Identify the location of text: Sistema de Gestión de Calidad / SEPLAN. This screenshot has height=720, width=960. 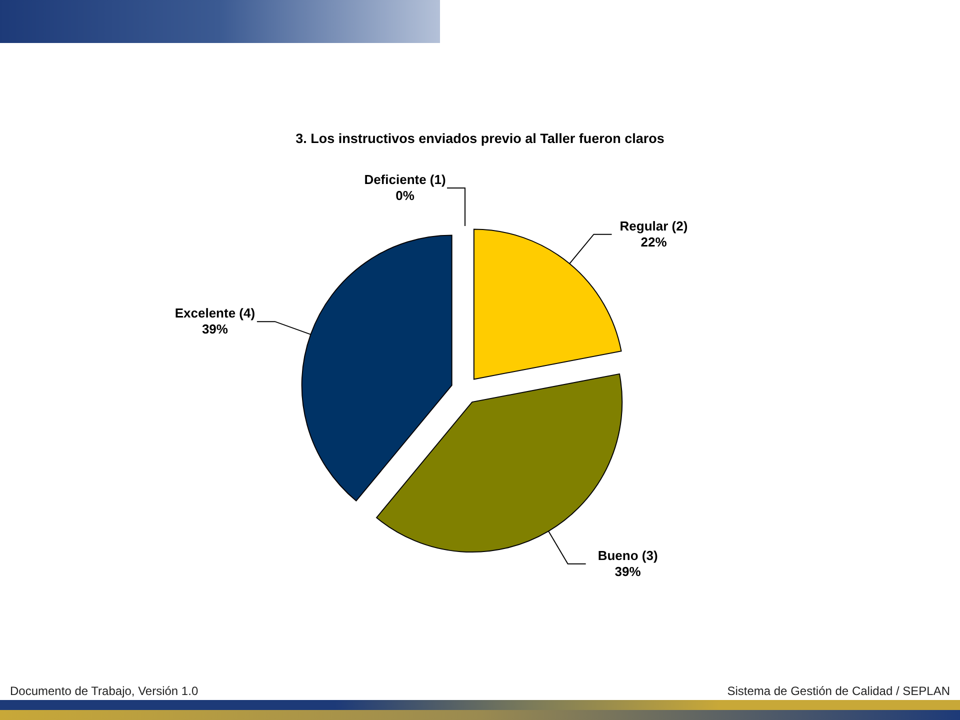
(838, 691).